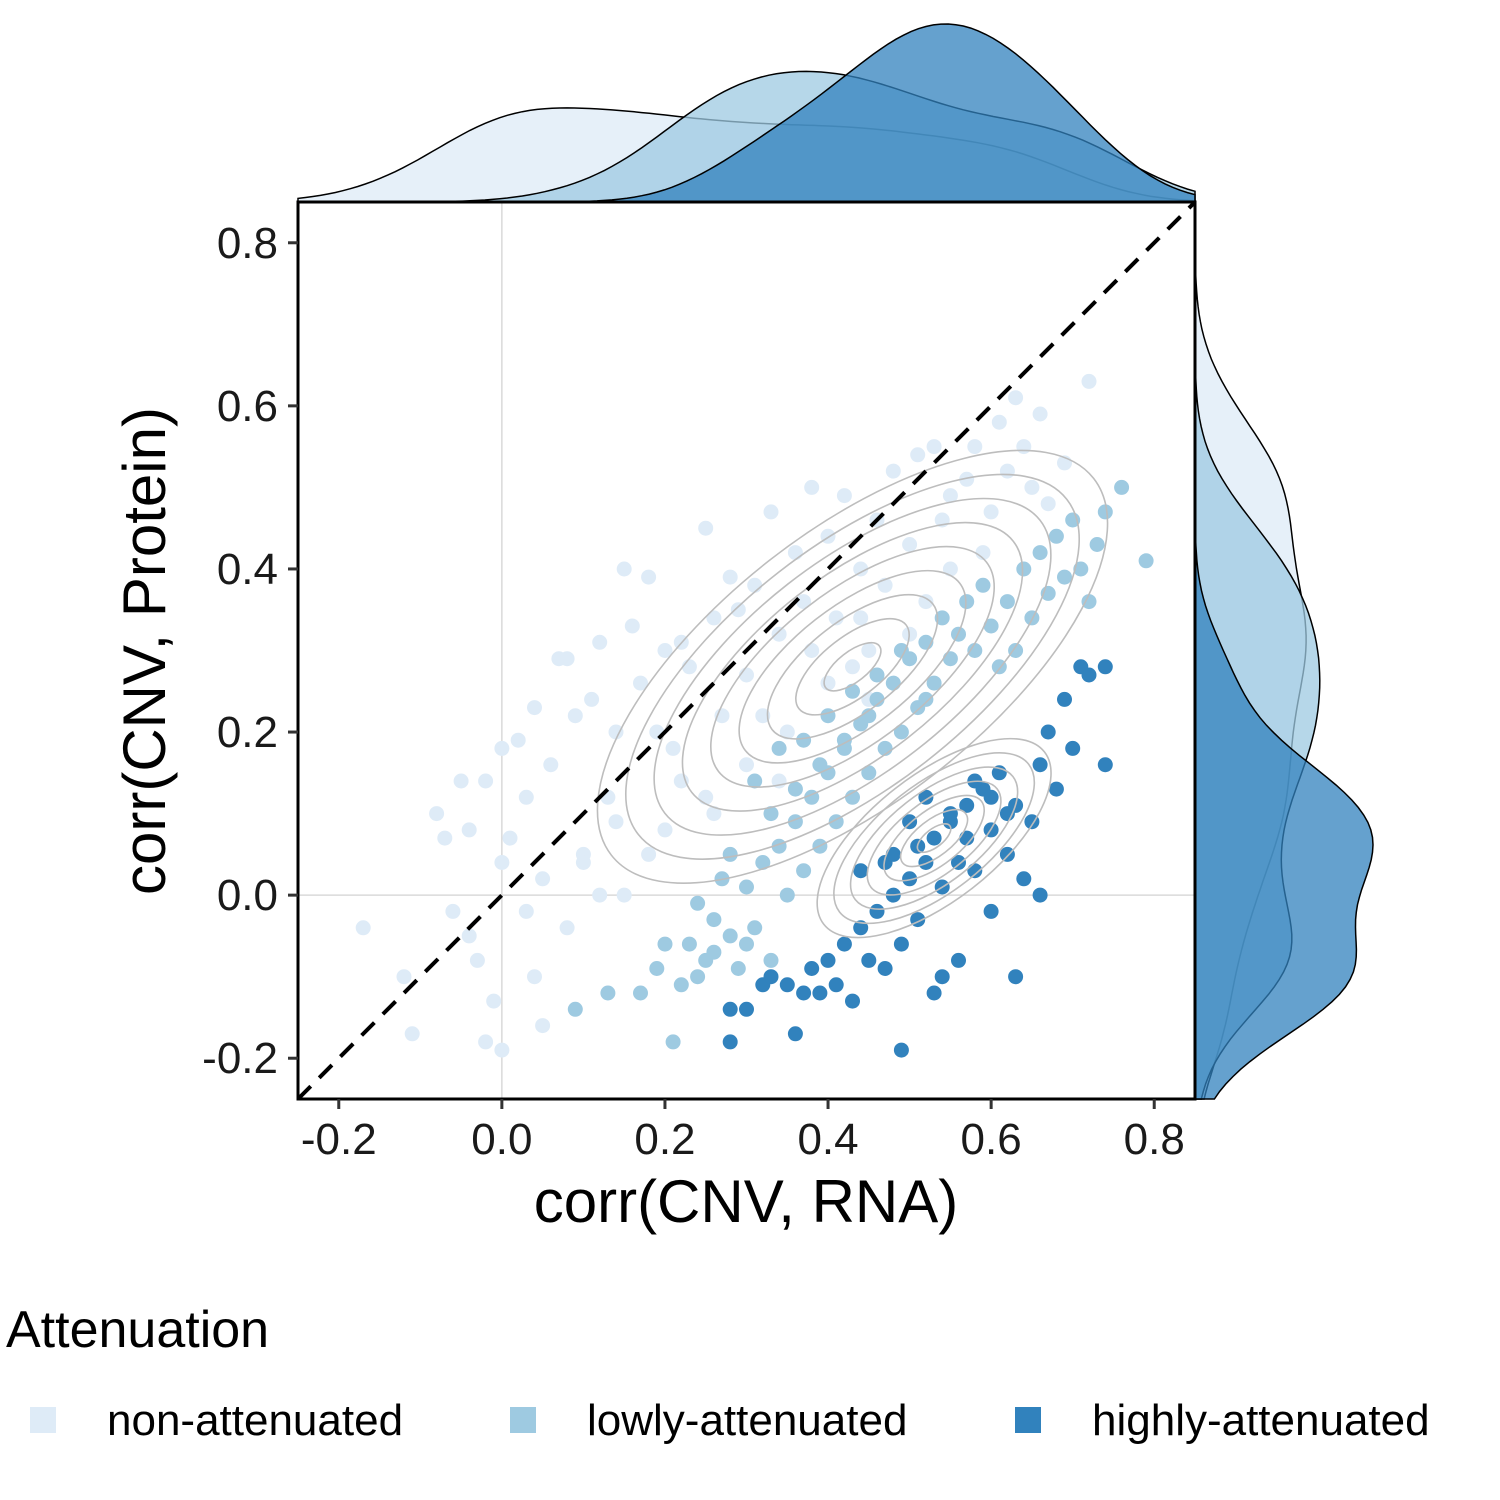 The height and width of the screenshot is (1500, 1500). Describe the element at coordinates (523, 1420) in the screenshot. I see `legend-key-lowly-attenuated` at that location.